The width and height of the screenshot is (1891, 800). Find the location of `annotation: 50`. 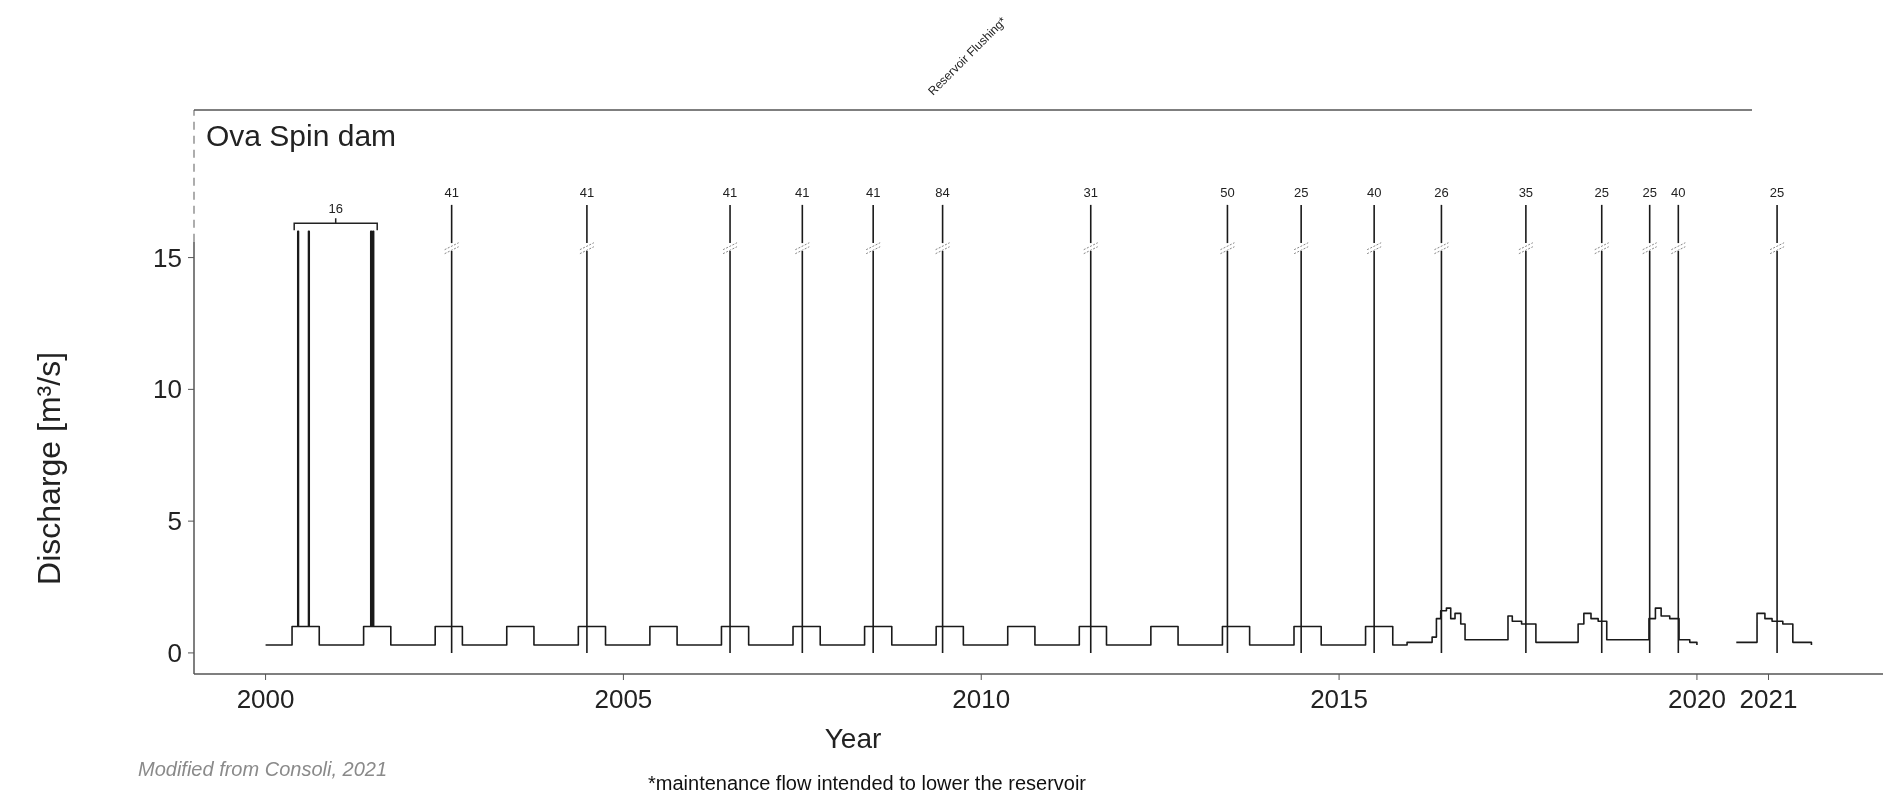

annotation: 50 is located at coordinates (1227, 192).